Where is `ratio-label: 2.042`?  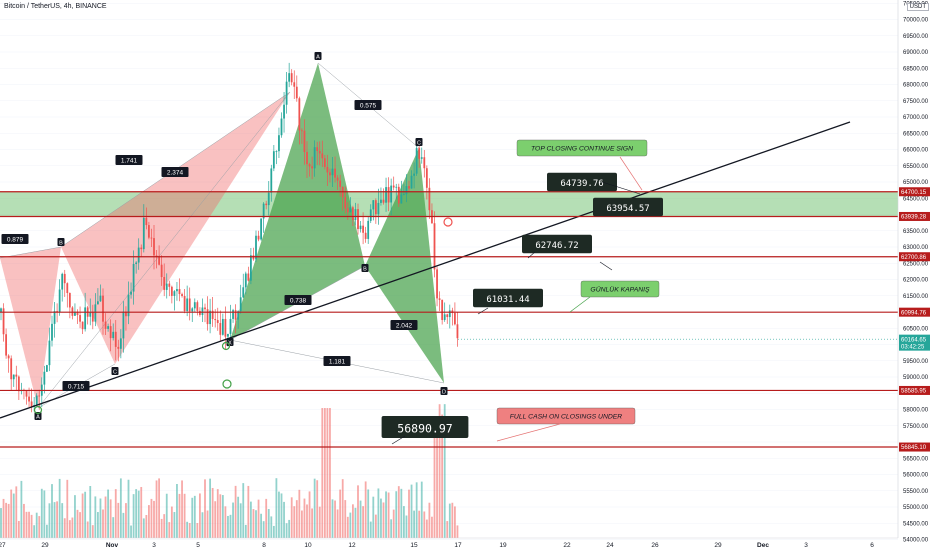
ratio-label: 2.042 is located at coordinates (404, 325).